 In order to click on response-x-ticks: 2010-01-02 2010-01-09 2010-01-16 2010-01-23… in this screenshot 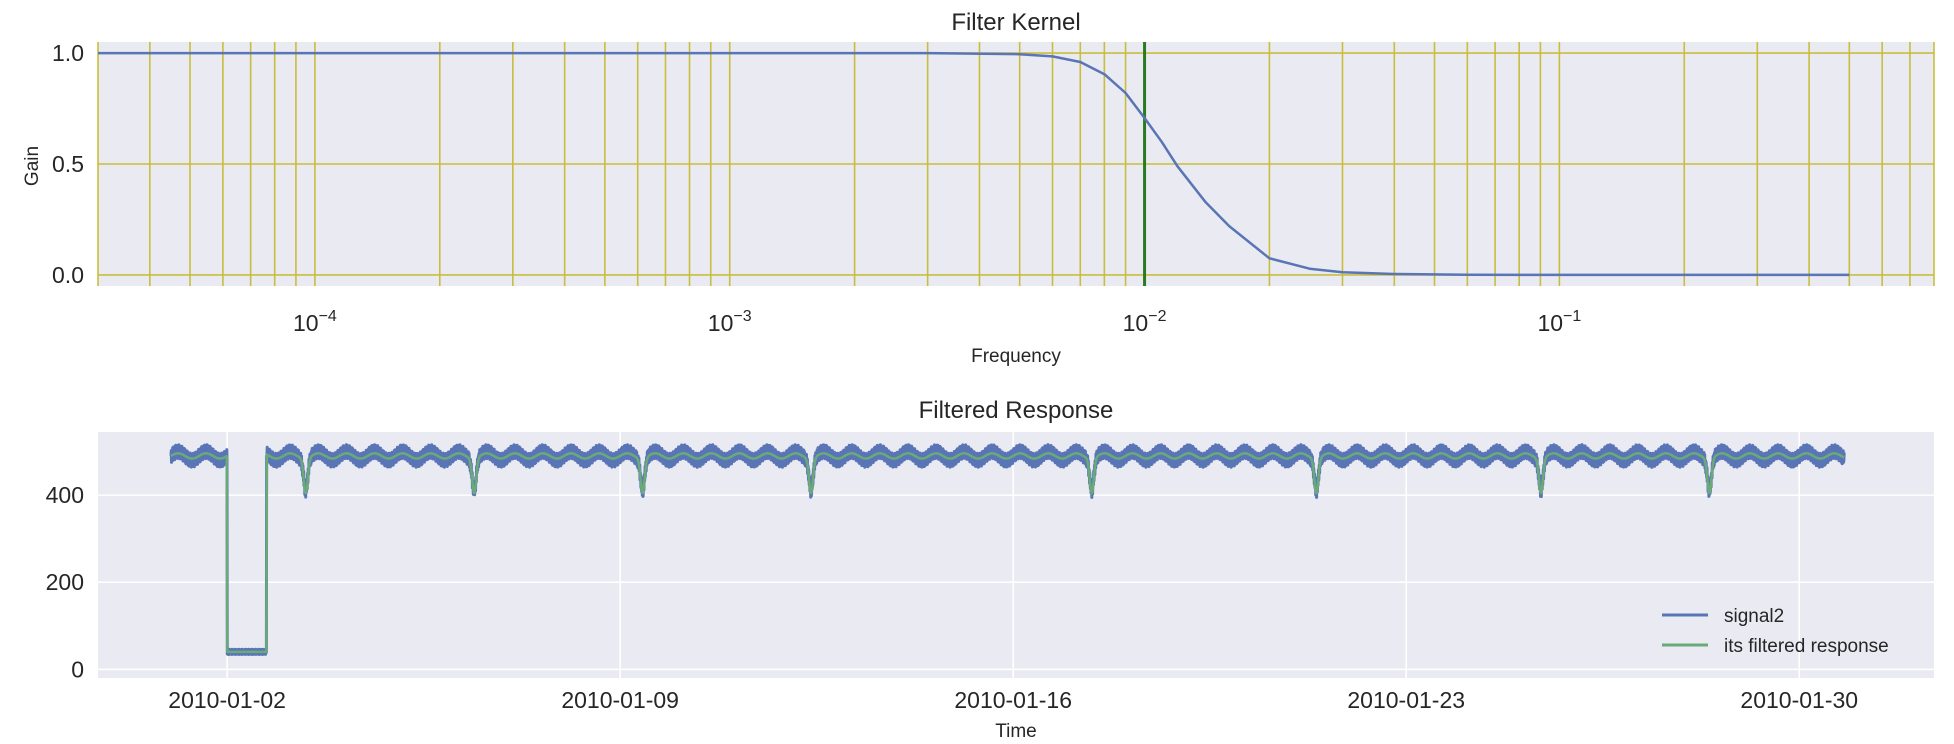, I will do `click(1013, 700)`.